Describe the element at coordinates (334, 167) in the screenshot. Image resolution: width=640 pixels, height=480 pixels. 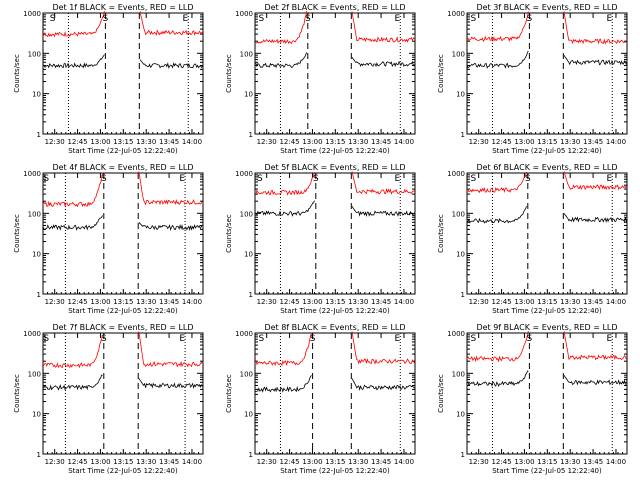
I see `panel-title: Det 5f BLACK = Events, RED = LLD` at that location.